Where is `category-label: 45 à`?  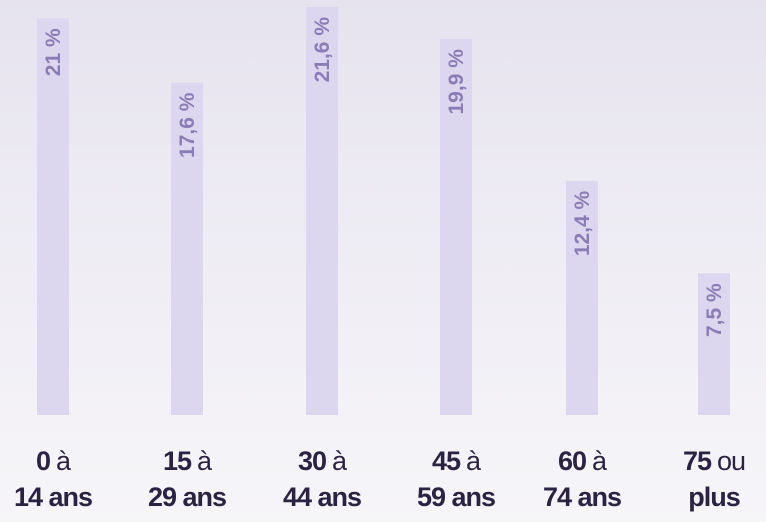 category-label: 45 à is located at coordinates (457, 461).